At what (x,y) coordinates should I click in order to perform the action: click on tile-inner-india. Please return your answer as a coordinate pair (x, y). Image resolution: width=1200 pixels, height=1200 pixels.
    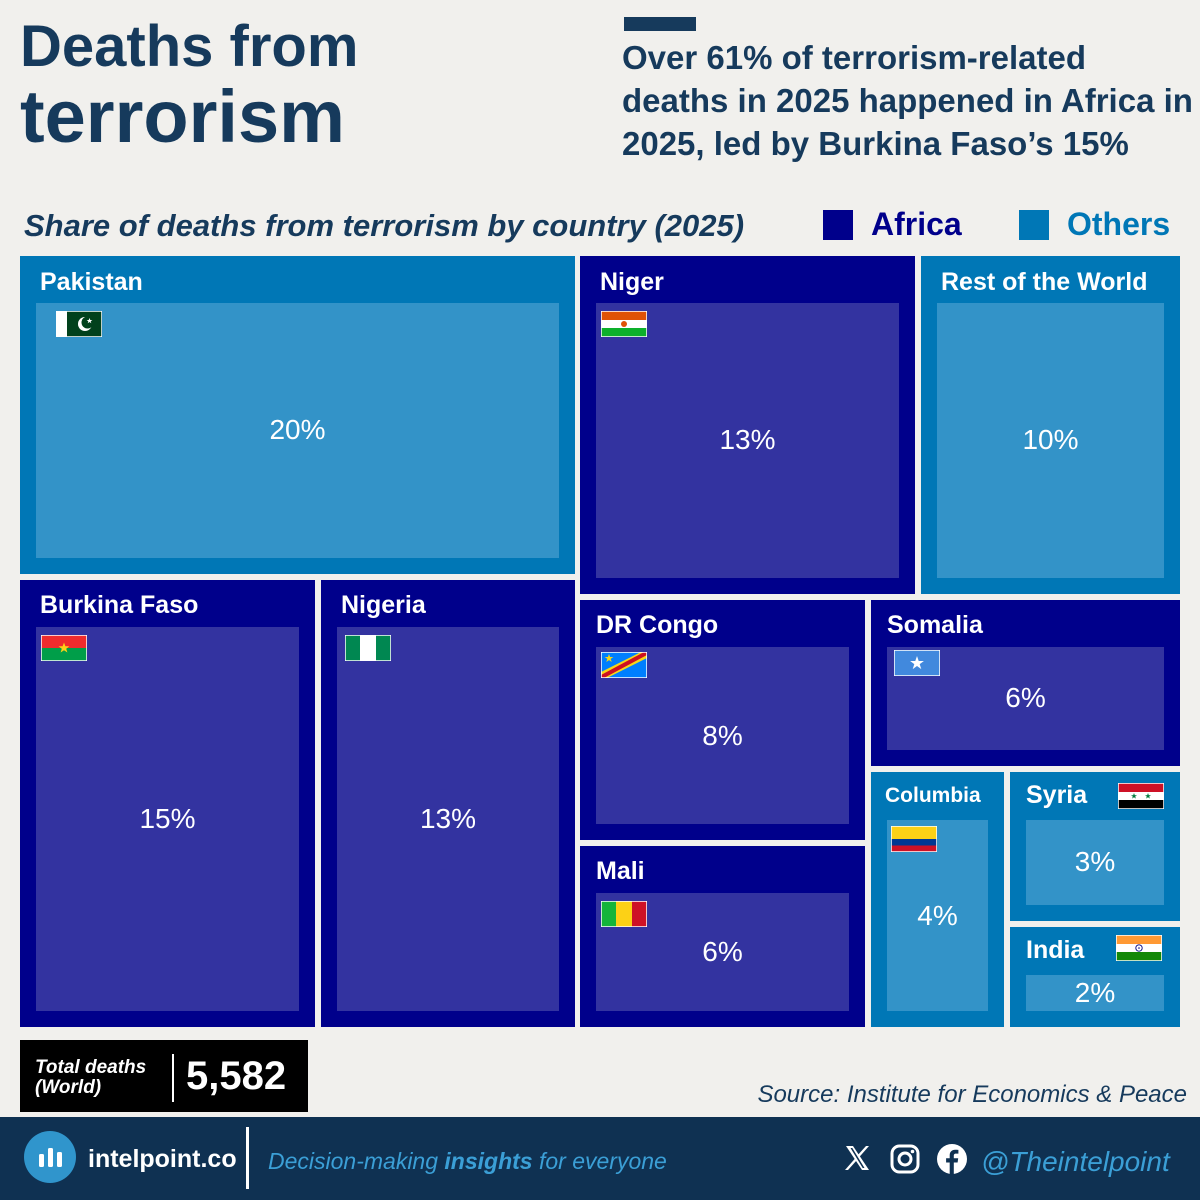
    Looking at the image, I should click on (1095, 993).